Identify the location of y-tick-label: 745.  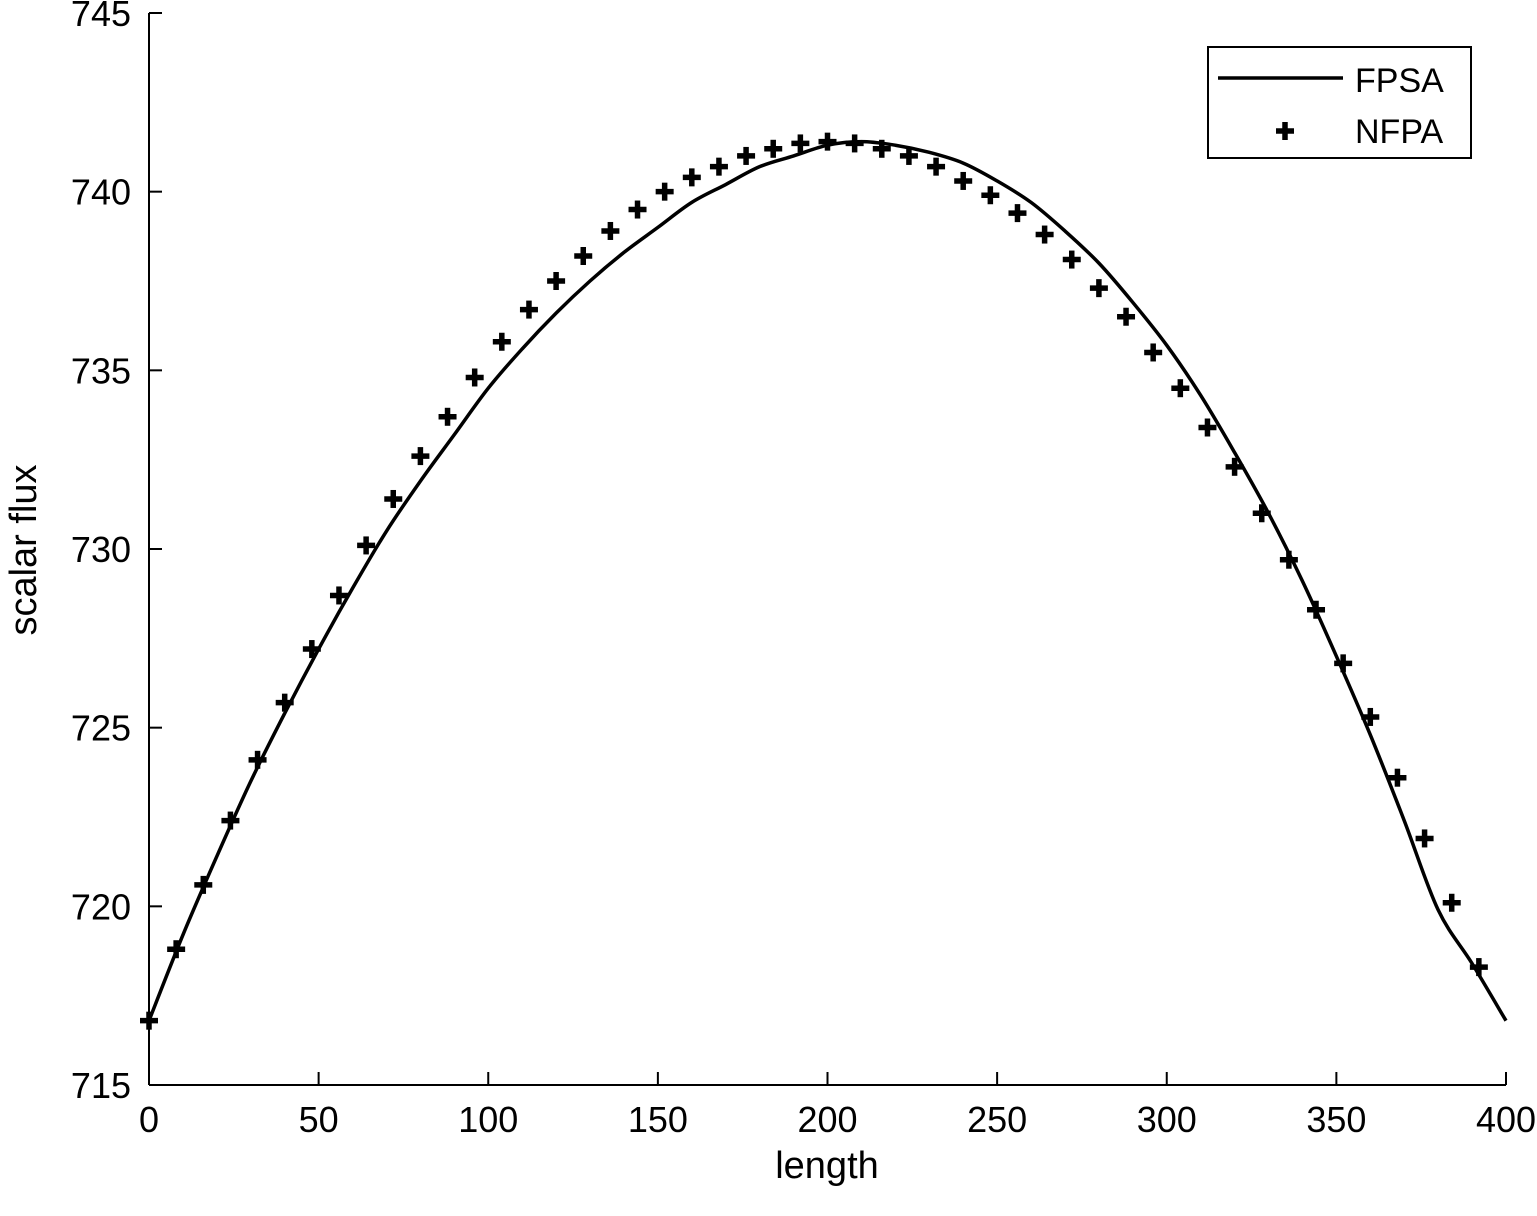
(101, 17).